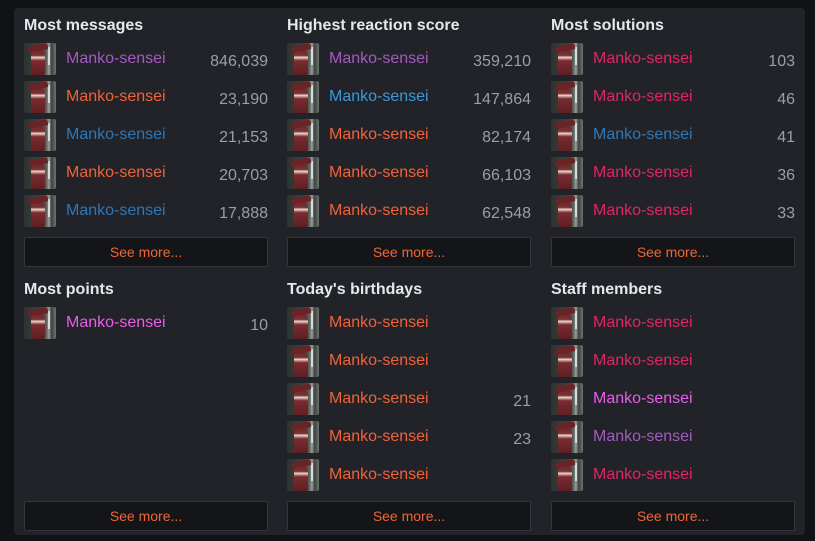 Image resolution: width=815 pixels, height=541 pixels. I want to click on list-item: Manko-sensei 103, so click(673, 59).